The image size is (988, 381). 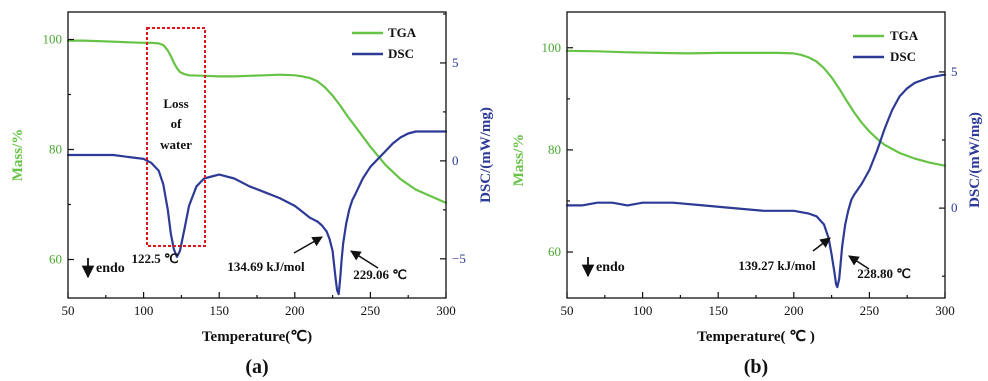 What do you see at coordinates (455, 160) in the screenshot?
I see `panel-a-y-right-tick-label: 0` at bounding box center [455, 160].